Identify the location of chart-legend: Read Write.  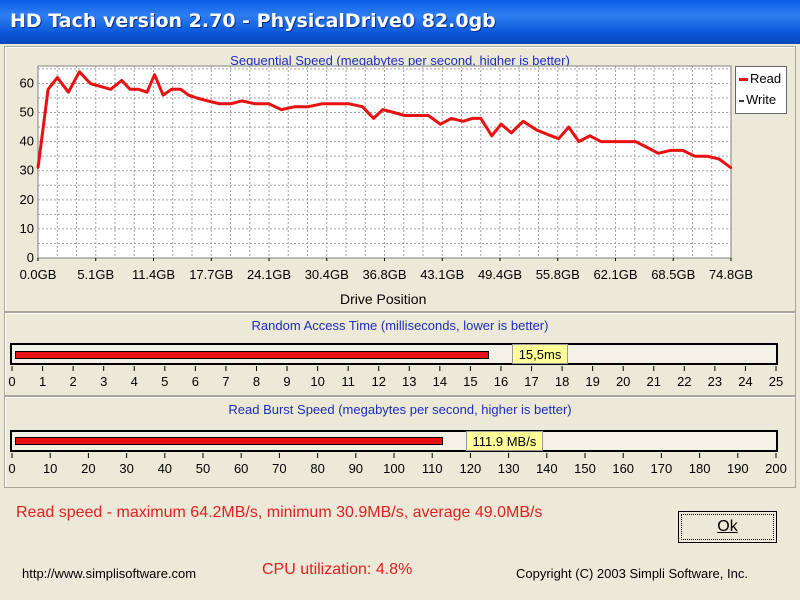
(761, 90).